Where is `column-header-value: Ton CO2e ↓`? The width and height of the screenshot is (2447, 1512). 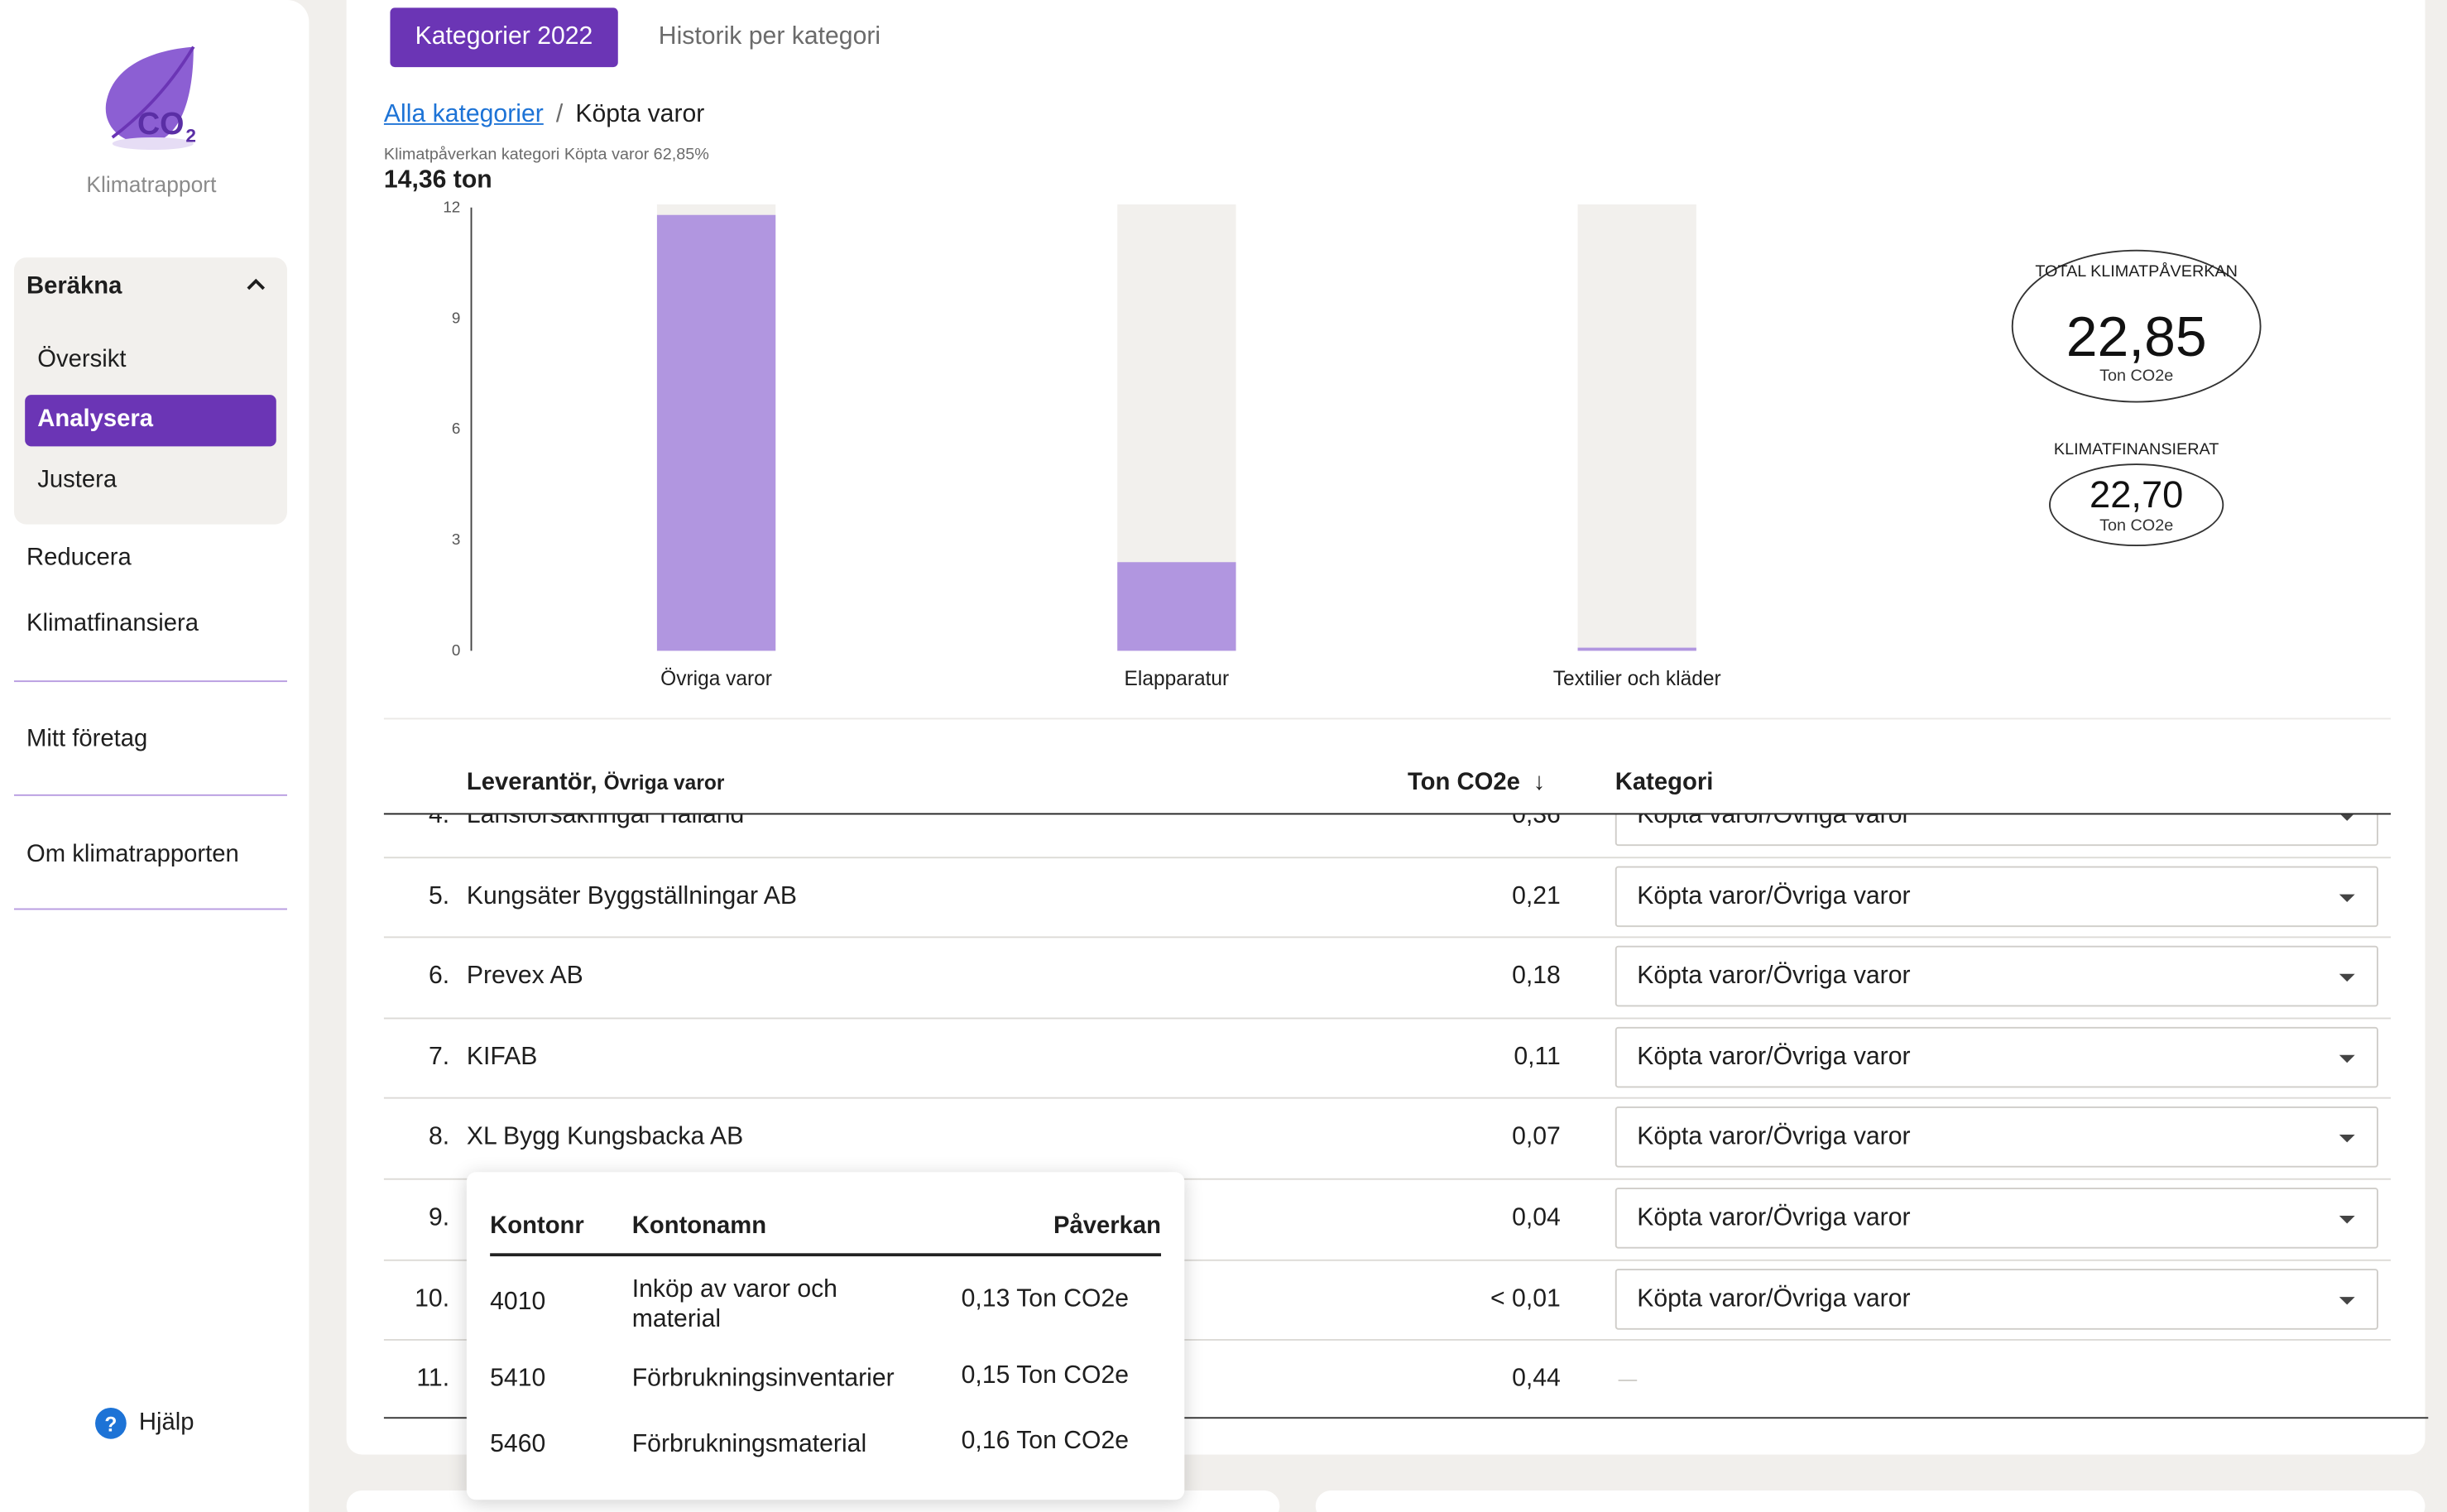
column-header-value: Ton CO2e ↓ is located at coordinates (1476, 784).